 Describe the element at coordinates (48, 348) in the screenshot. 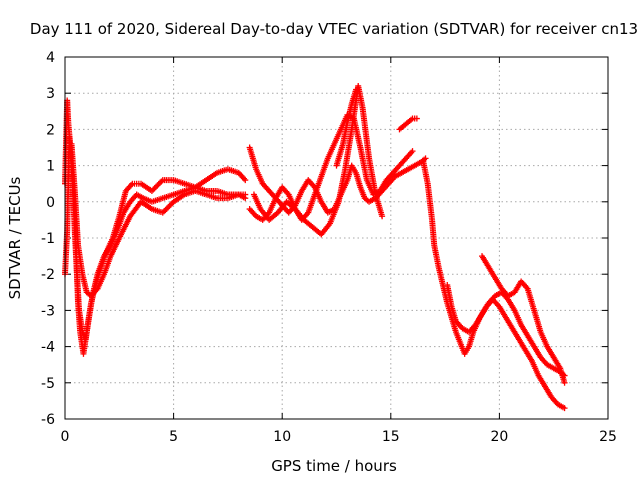

I see `y-tick-label: -4` at that location.